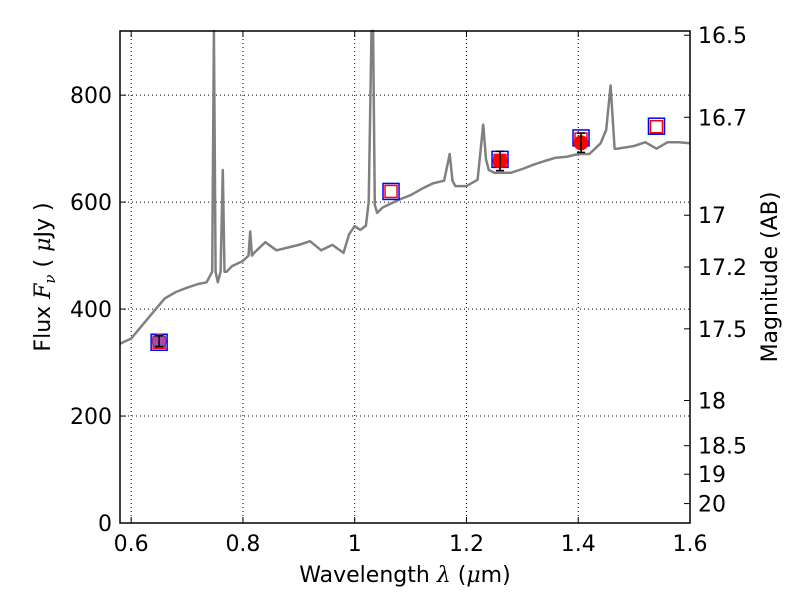 This screenshot has height=600, width=800. What do you see at coordinates (712, 401) in the screenshot?
I see `right-tick-label: 18` at bounding box center [712, 401].